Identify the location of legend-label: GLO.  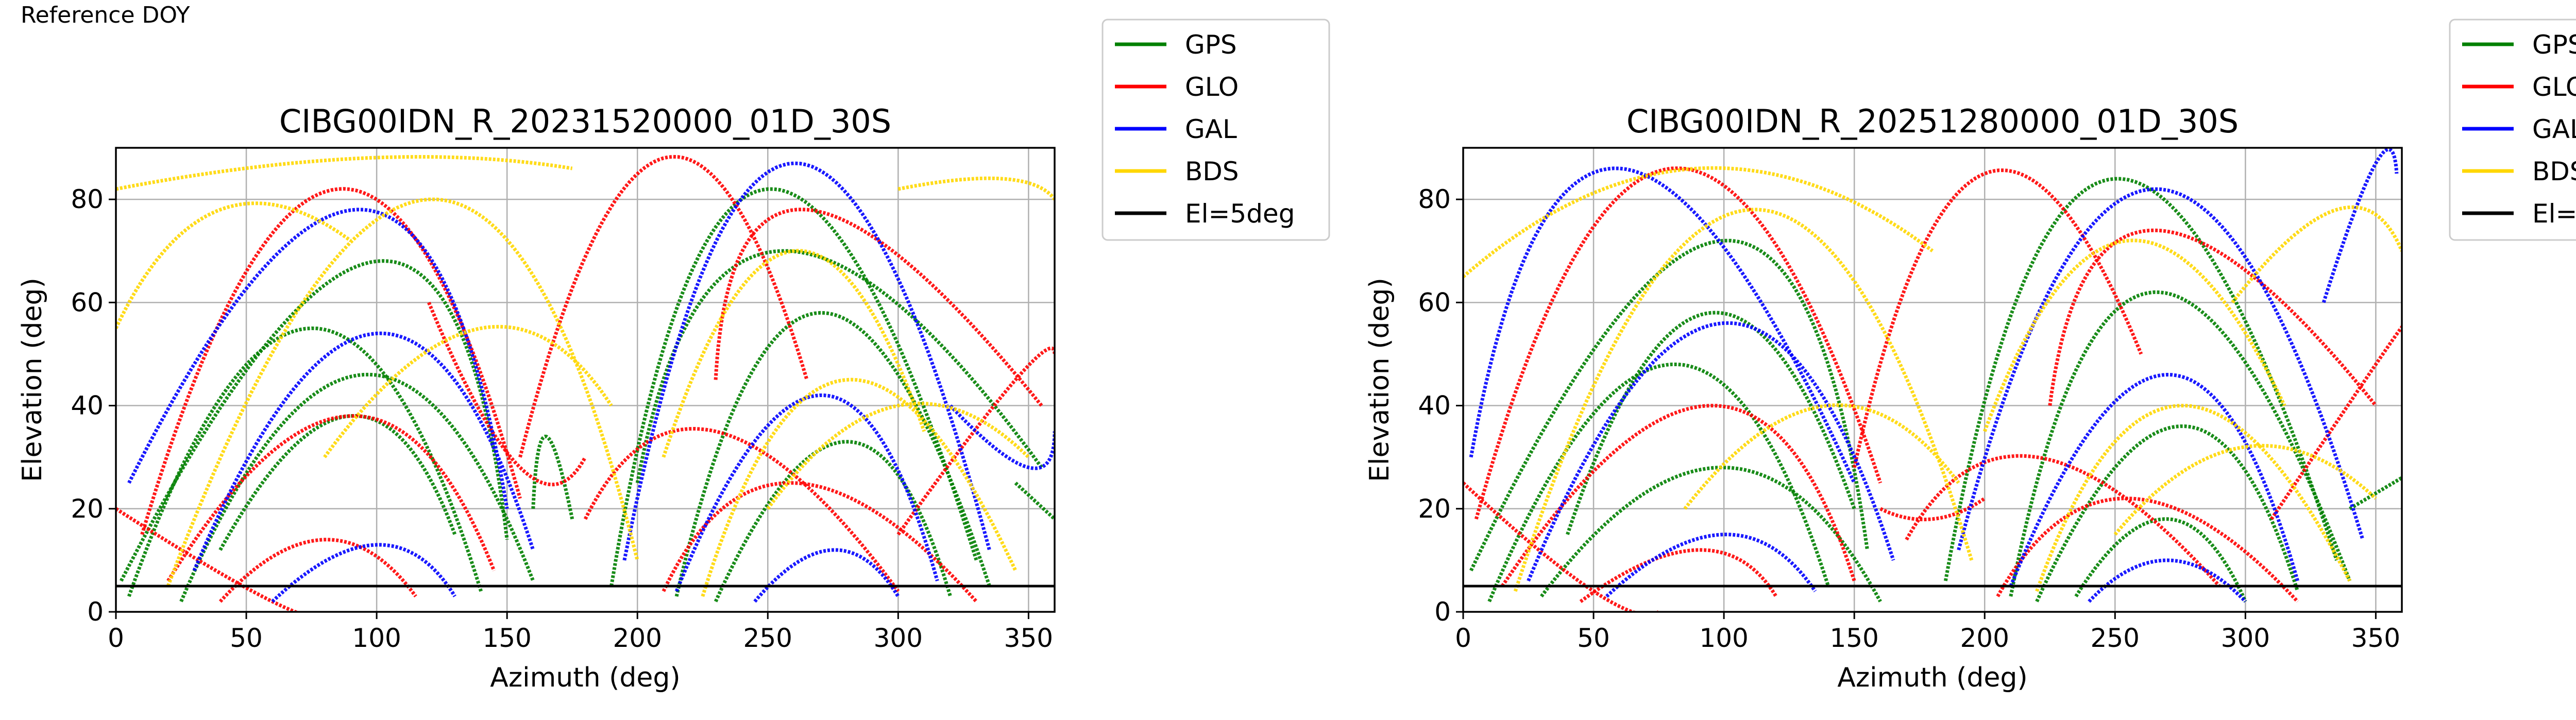
(1212, 87).